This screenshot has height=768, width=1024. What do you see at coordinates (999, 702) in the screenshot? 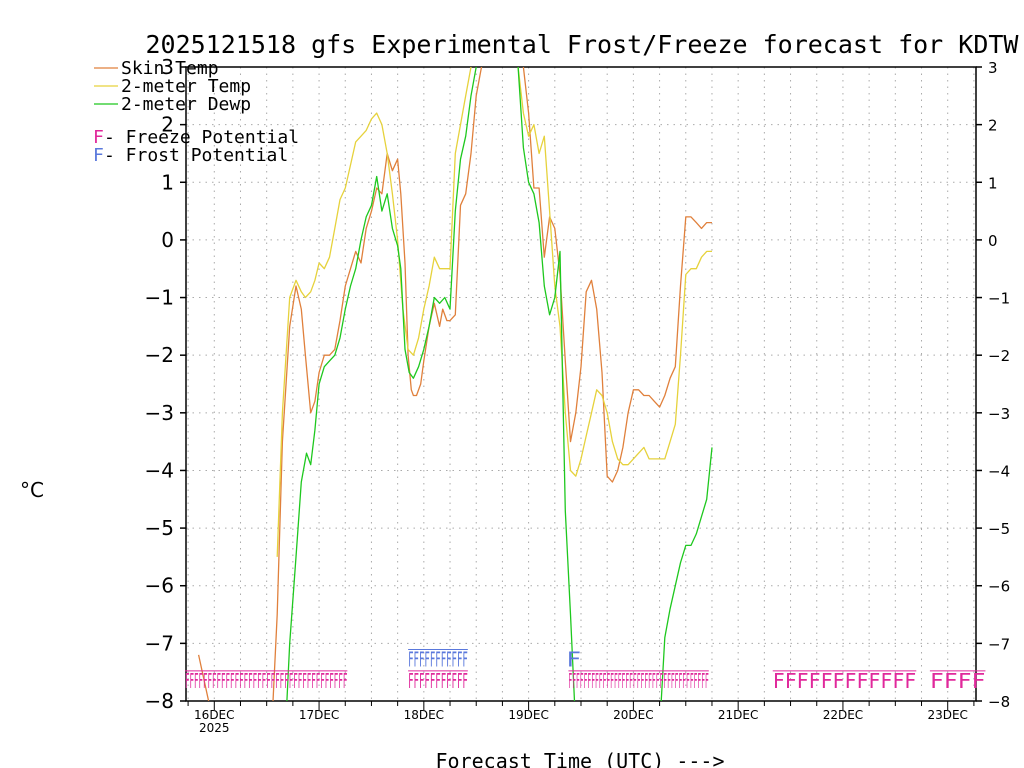
I see `y-tick-label-right: −8` at bounding box center [999, 702].